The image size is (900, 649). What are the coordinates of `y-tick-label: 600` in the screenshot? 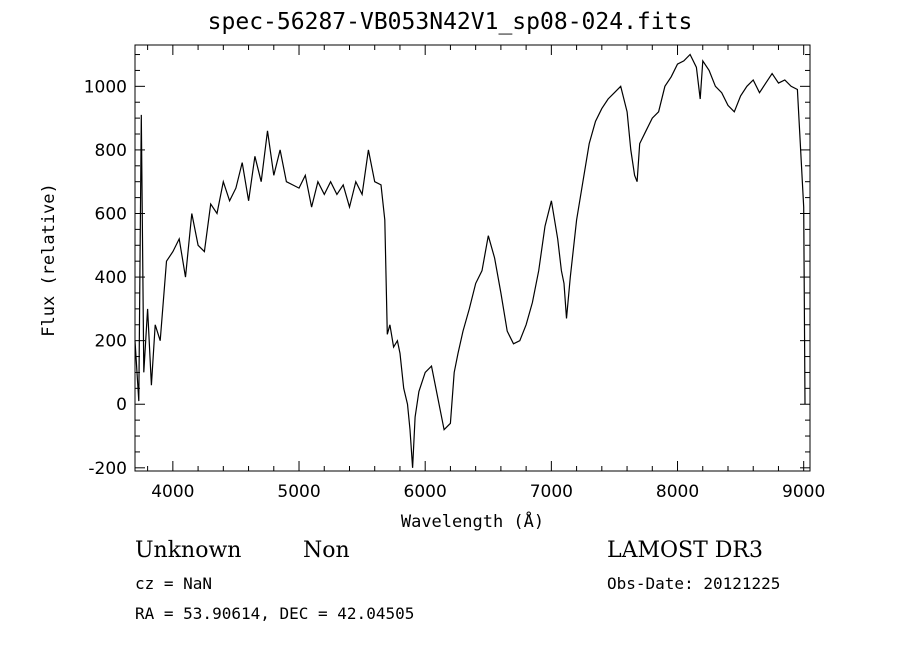 It's located at (111, 214).